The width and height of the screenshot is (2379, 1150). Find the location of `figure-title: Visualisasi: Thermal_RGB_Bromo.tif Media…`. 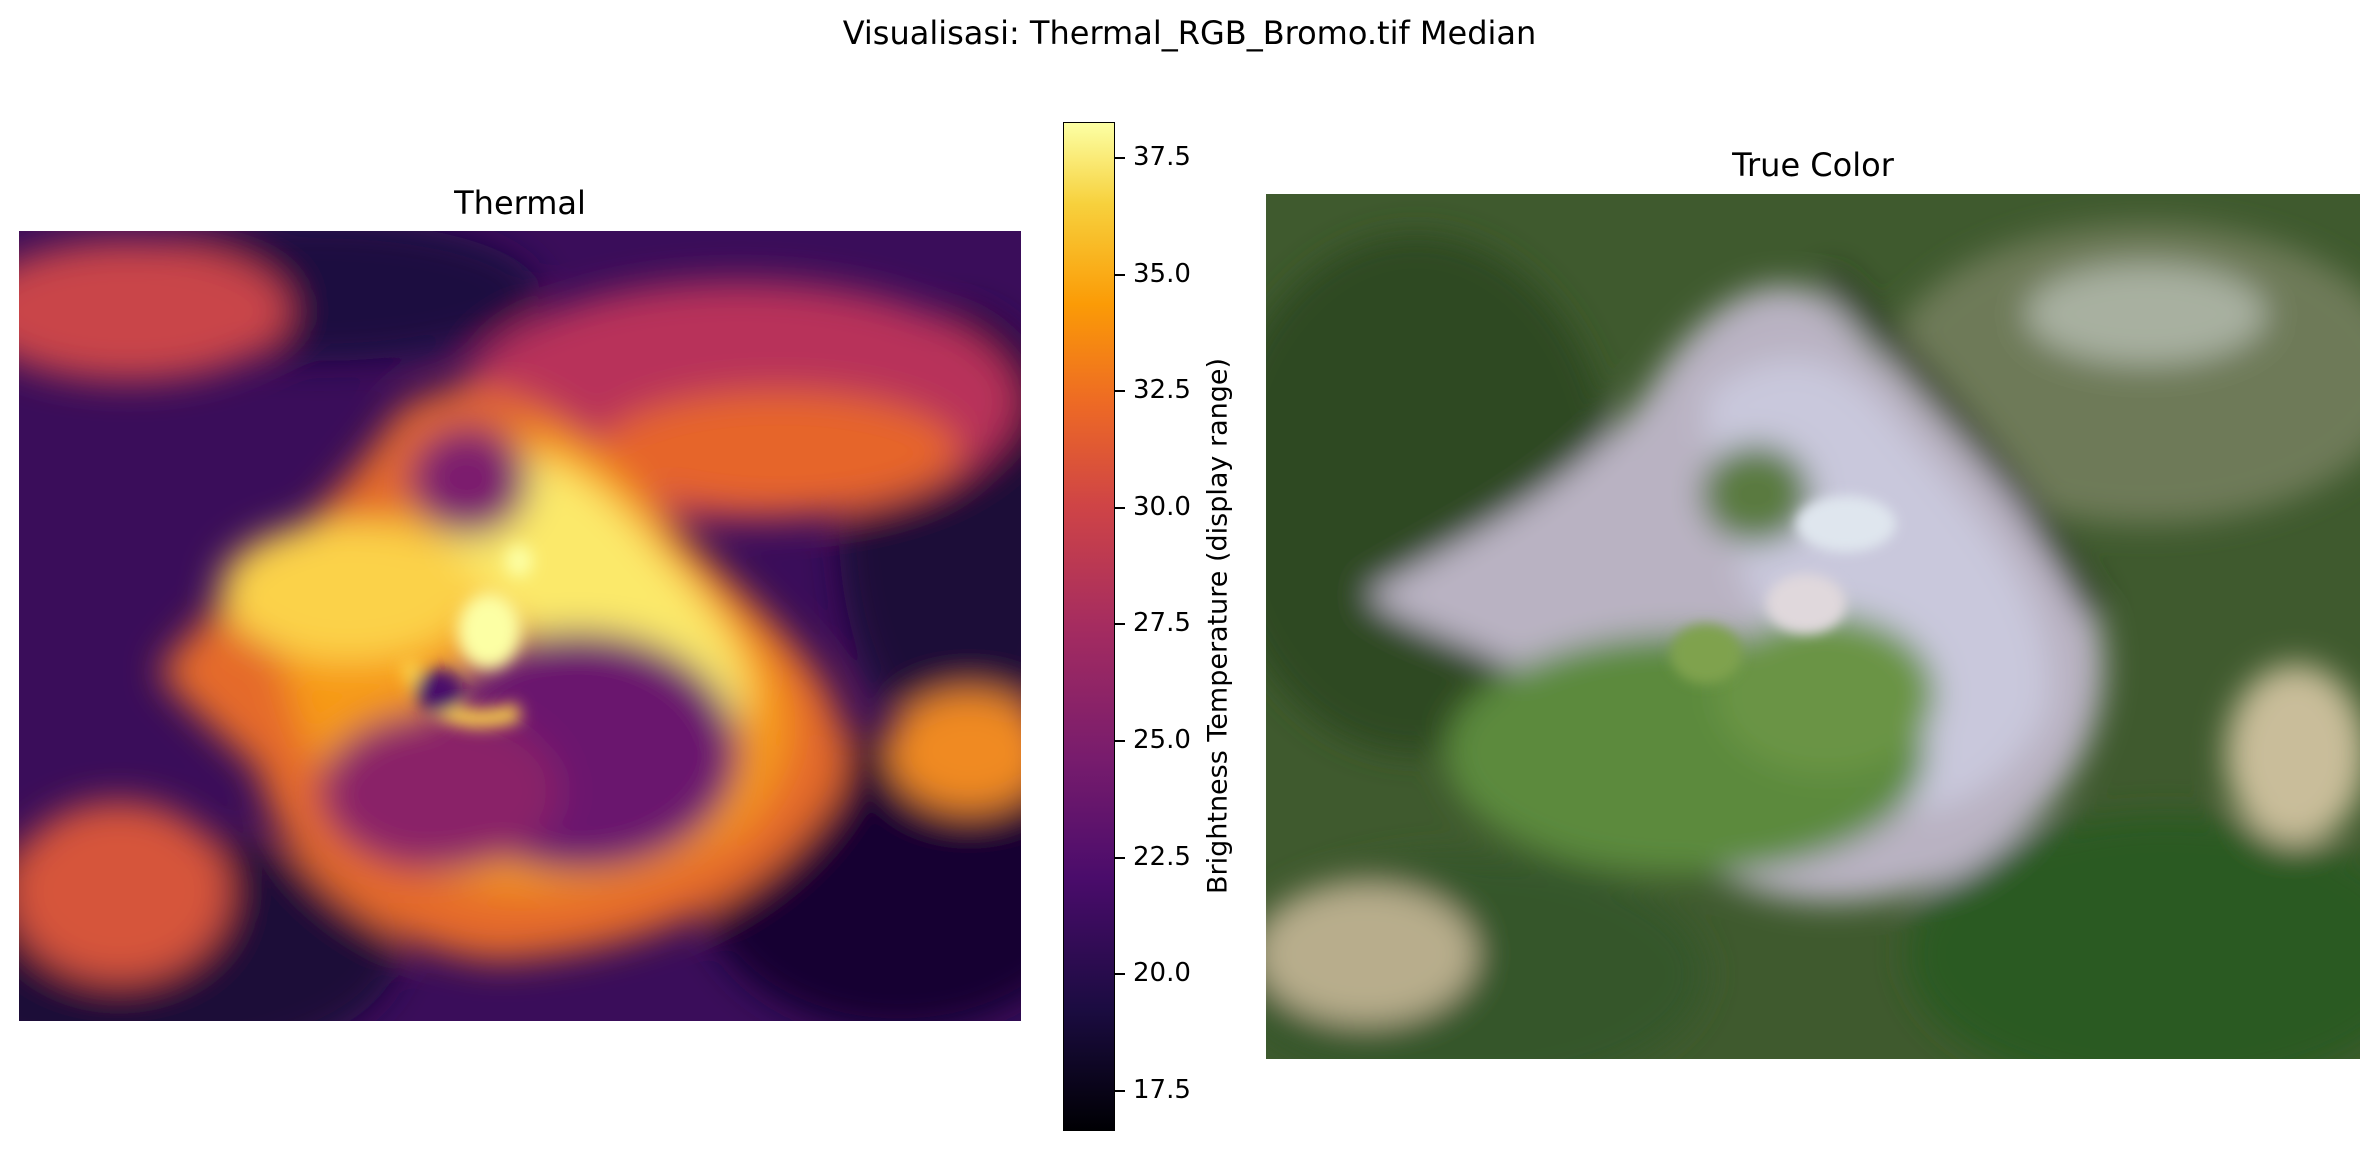

figure-title: Visualisasi: Thermal_RGB_Bromo.tif Media… is located at coordinates (1189, 33).